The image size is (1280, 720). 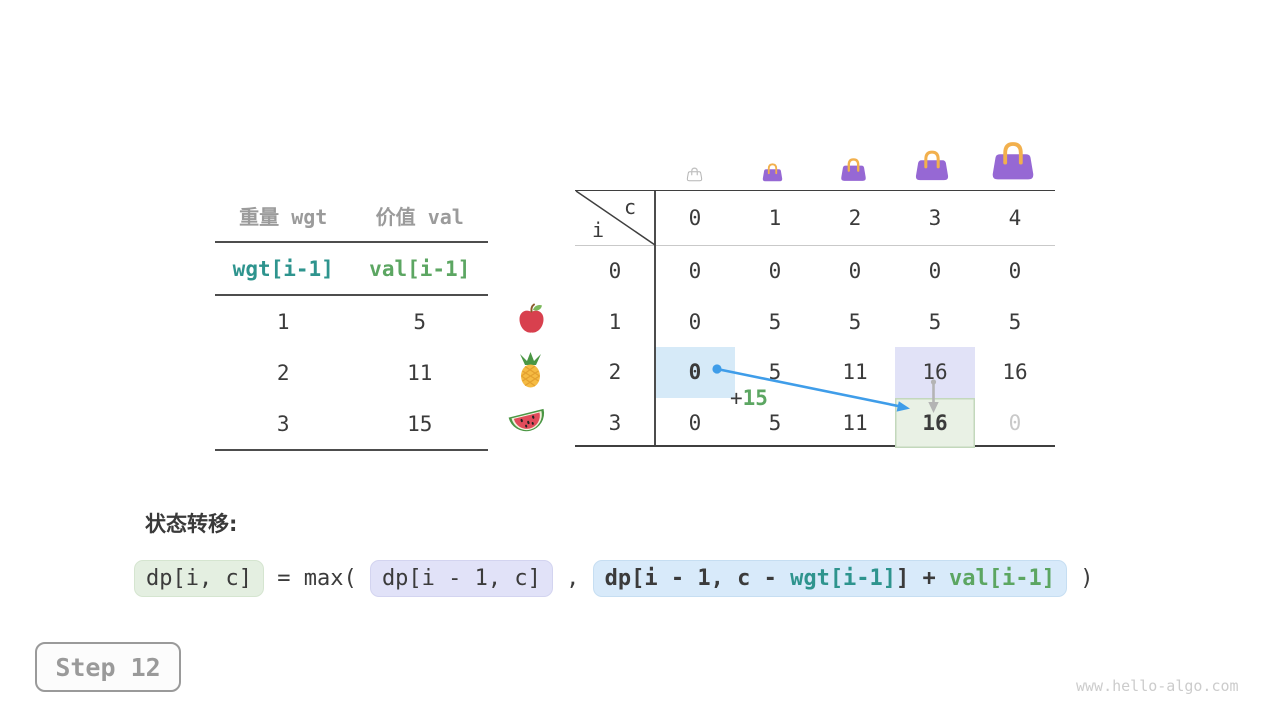 What do you see at coordinates (283, 372) in the screenshot?
I see `item-weight: 2` at bounding box center [283, 372].